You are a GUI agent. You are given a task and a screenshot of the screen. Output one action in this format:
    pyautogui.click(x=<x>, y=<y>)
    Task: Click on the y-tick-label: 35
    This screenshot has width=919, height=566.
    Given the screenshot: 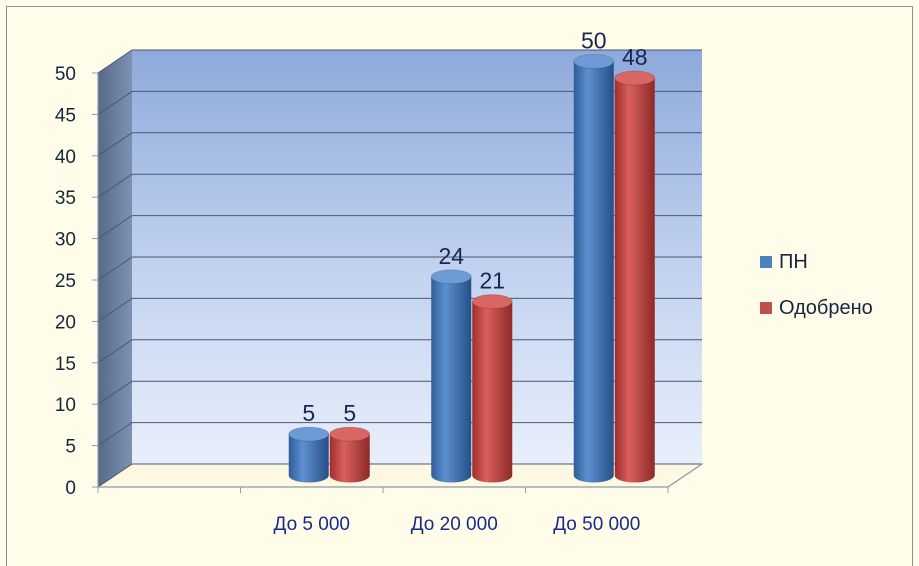 What is the action you would take?
    pyautogui.click(x=65, y=198)
    